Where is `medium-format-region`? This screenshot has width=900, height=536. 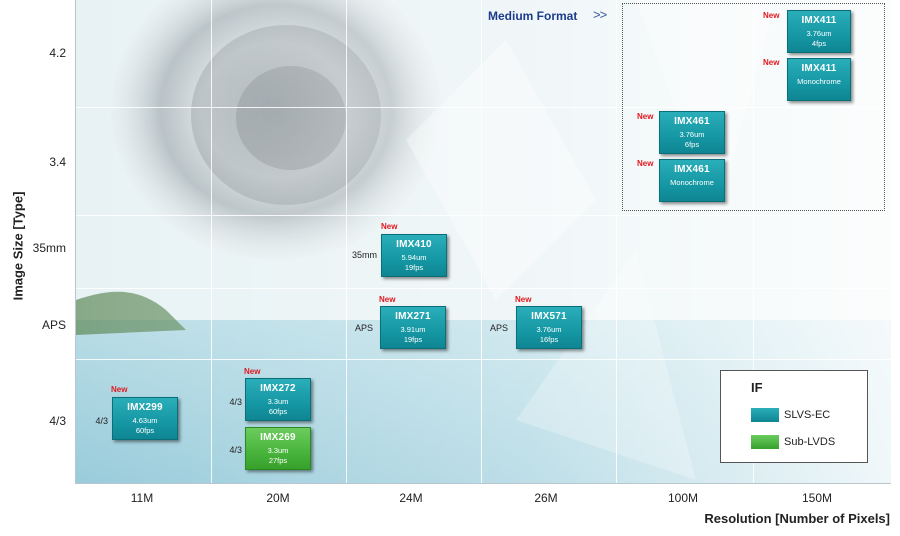 medium-format-region is located at coordinates (753, 107).